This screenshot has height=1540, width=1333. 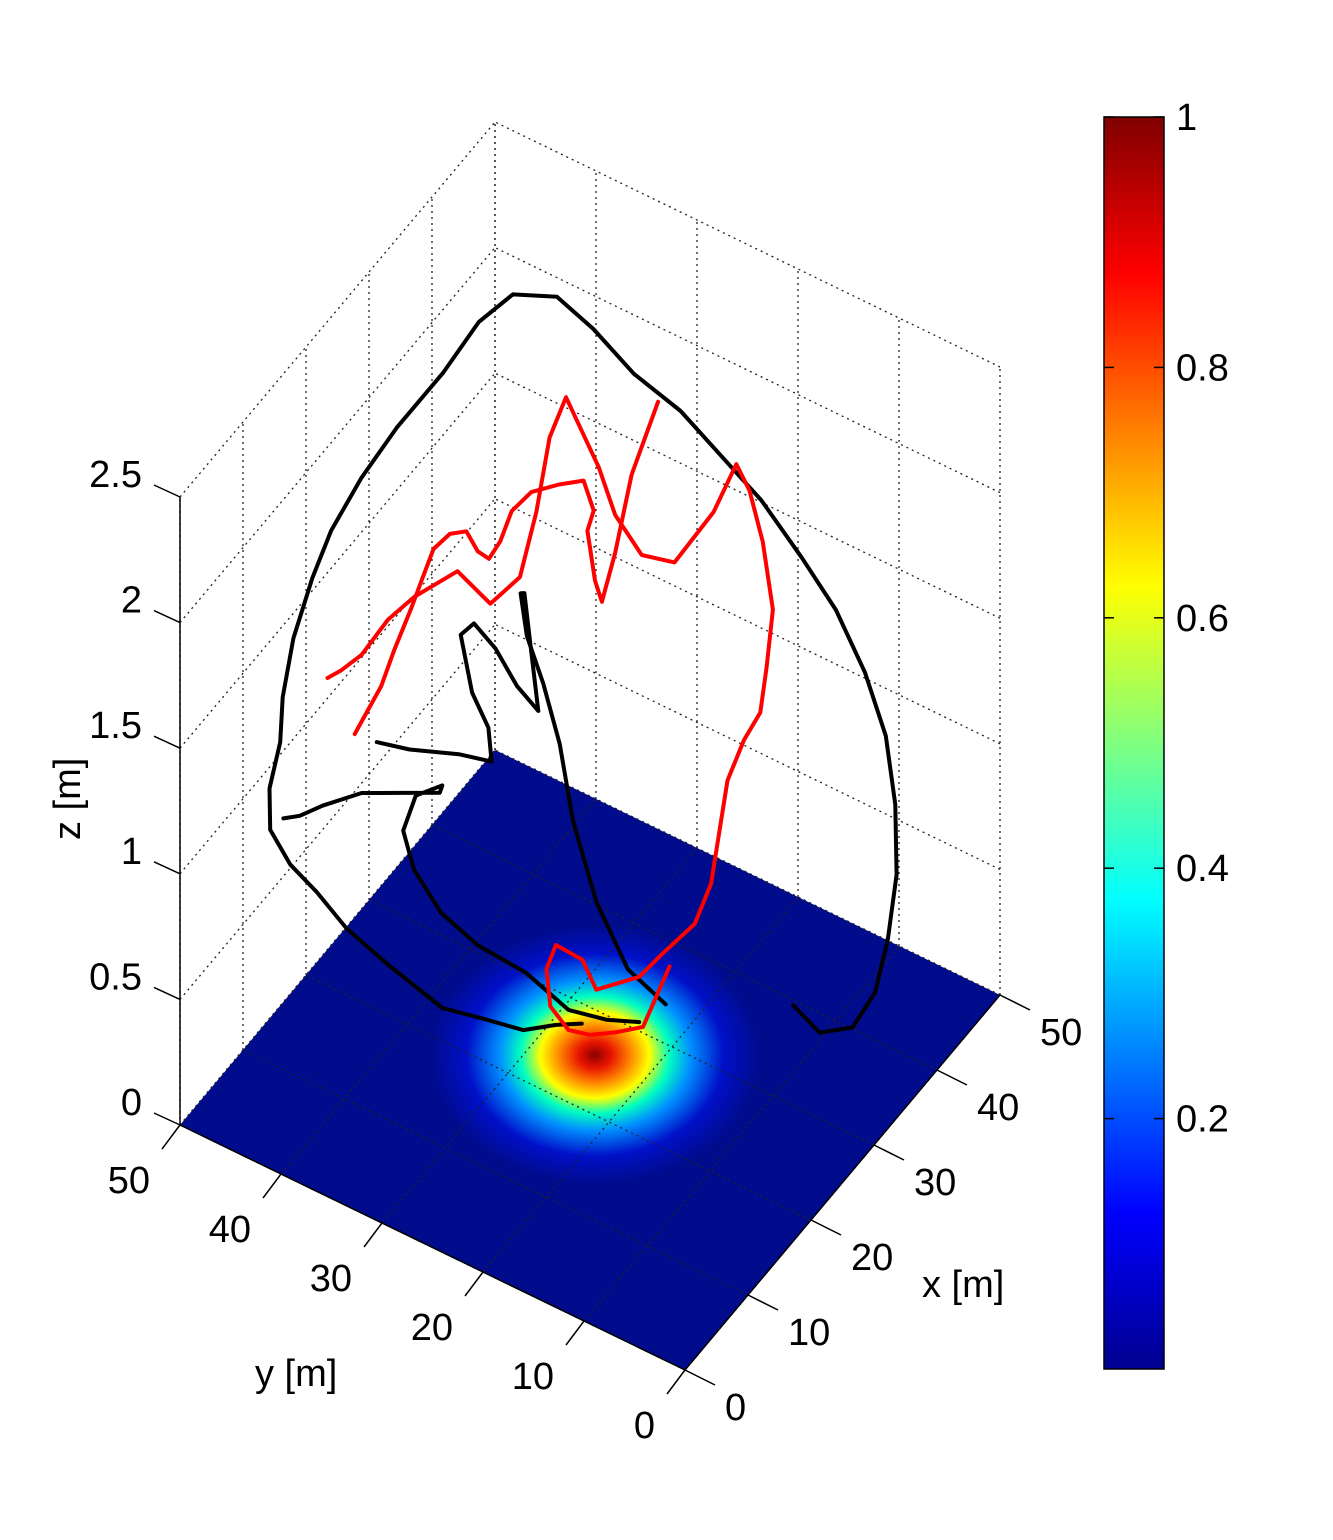 What do you see at coordinates (595, 1055) in the screenshot?
I see `surface-heat-peak` at bounding box center [595, 1055].